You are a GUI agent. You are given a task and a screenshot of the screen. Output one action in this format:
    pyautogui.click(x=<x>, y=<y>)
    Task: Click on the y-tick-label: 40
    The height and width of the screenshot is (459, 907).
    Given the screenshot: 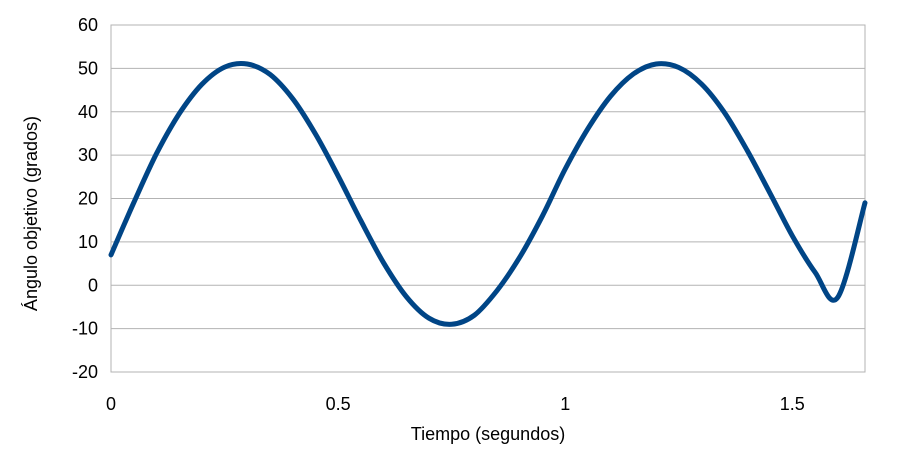 What is the action you would take?
    pyautogui.click(x=88, y=112)
    